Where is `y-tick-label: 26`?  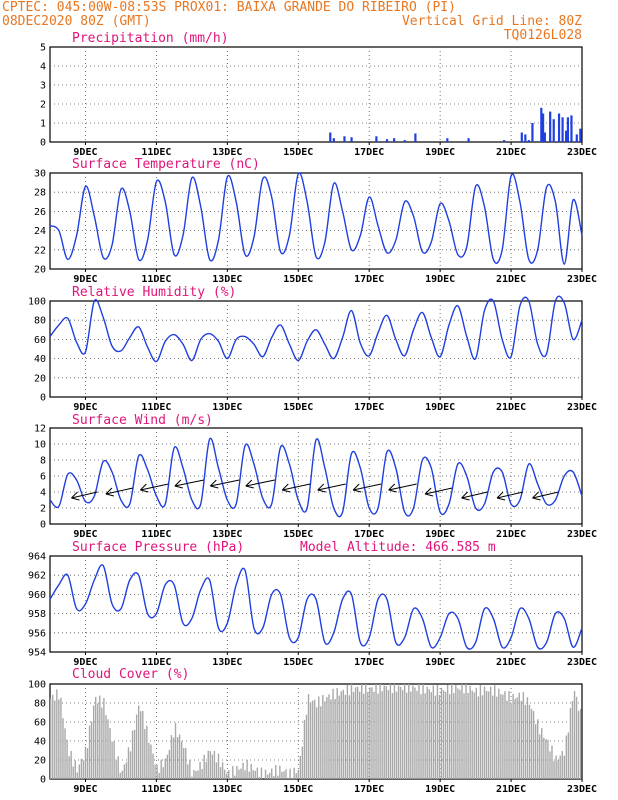
y-tick-label: 26 is located at coordinates (40, 212).